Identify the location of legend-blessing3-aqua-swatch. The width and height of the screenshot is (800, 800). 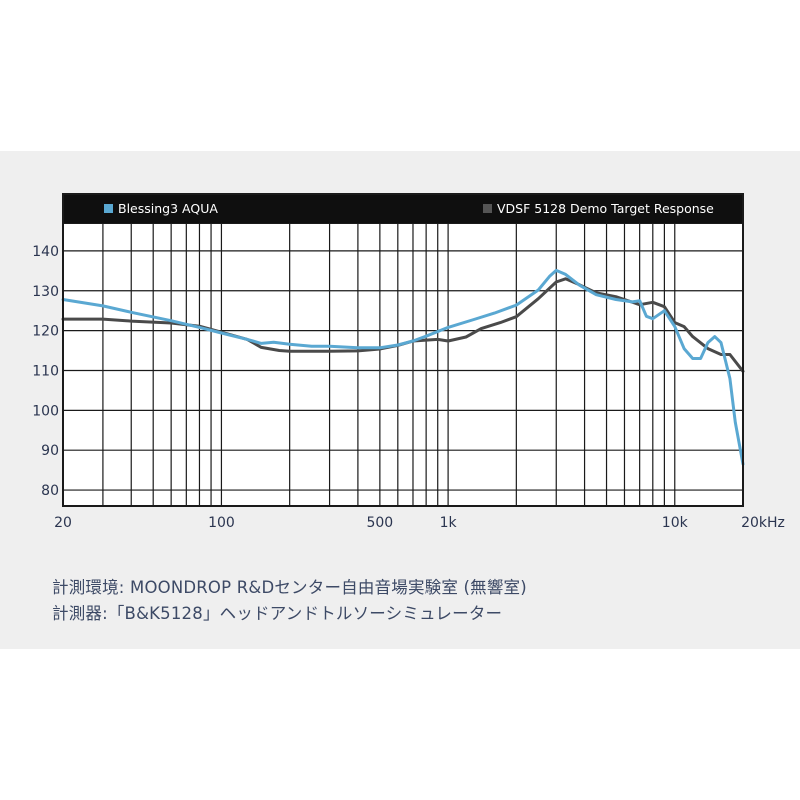
(108, 208).